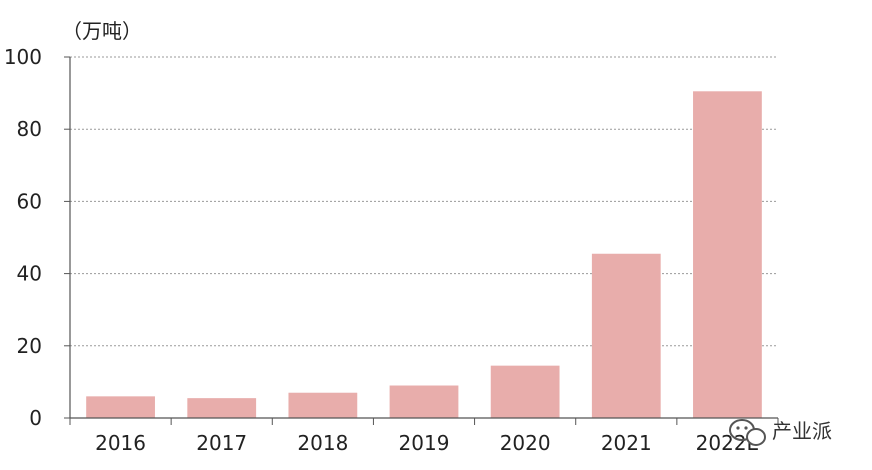  What do you see at coordinates (29, 274) in the screenshot?
I see `y-tick-label: 40` at bounding box center [29, 274].